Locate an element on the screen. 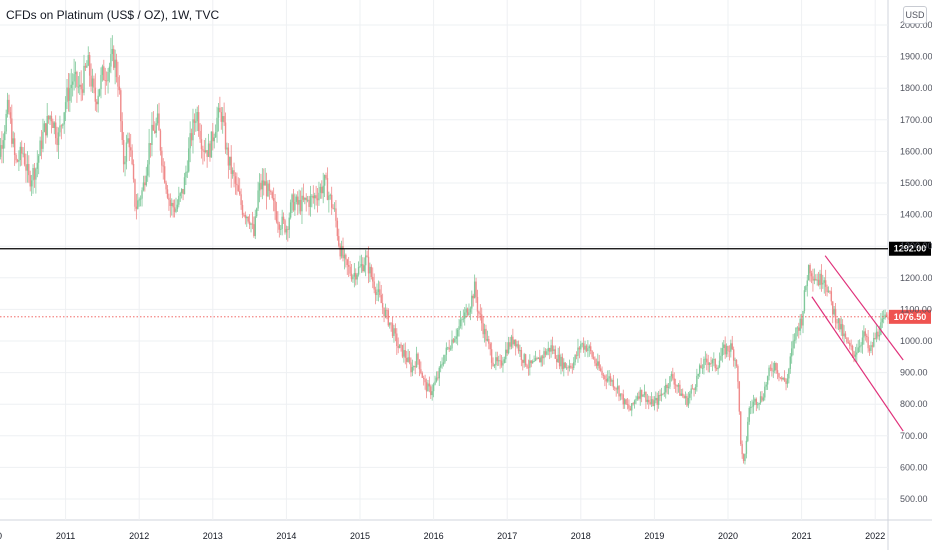 This screenshot has height=550, width=932. channel-upper-line is located at coordinates (864, 308).